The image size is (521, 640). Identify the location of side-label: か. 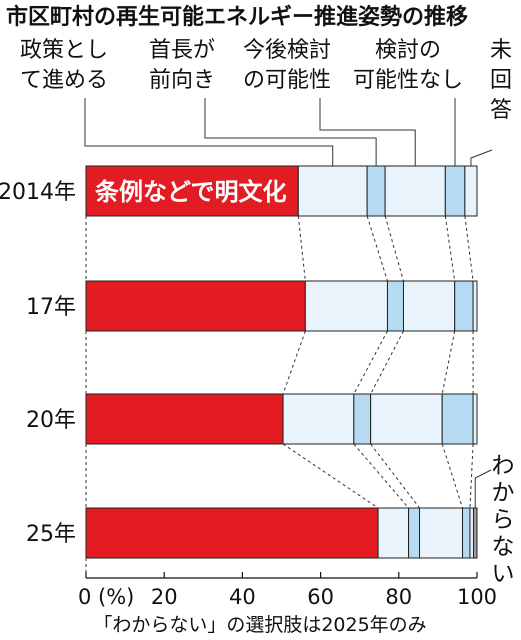
(503, 493).